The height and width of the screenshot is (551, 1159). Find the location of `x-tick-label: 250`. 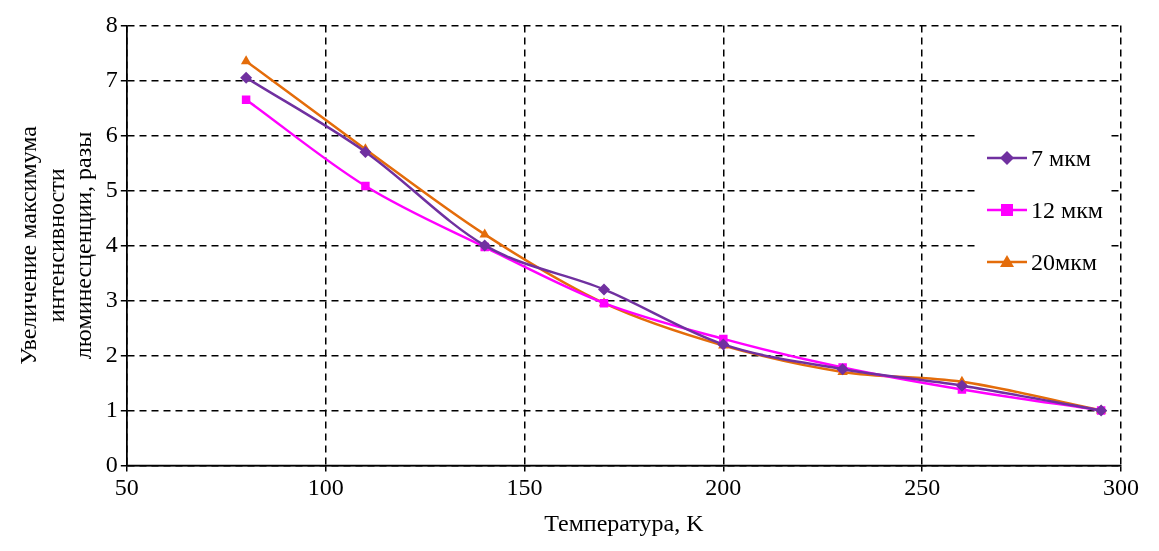

x-tick-label: 250 is located at coordinates (922, 487).